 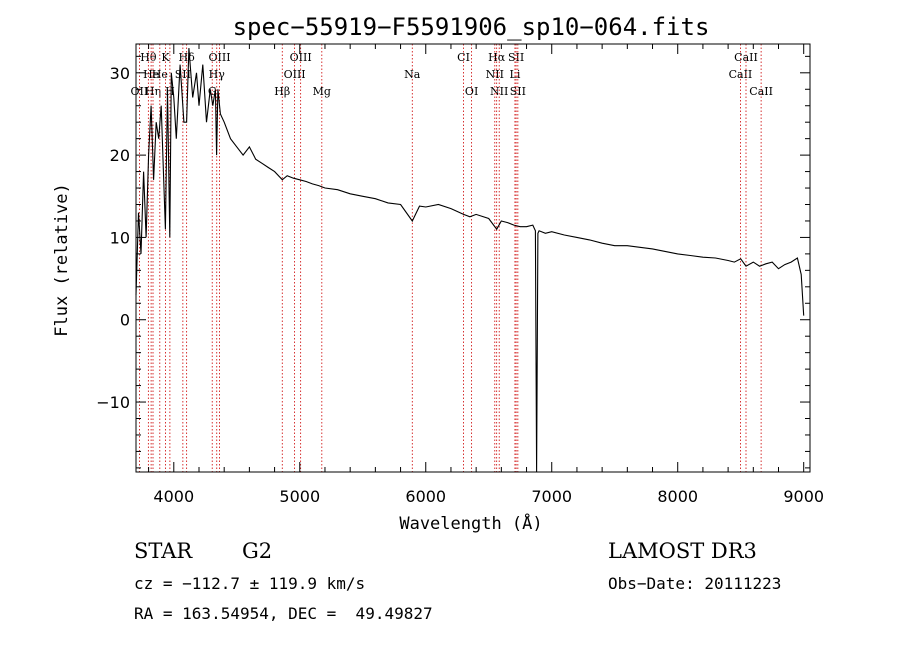 What do you see at coordinates (170, 91) in the screenshot?
I see `spectral-line-label: H` at bounding box center [170, 91].